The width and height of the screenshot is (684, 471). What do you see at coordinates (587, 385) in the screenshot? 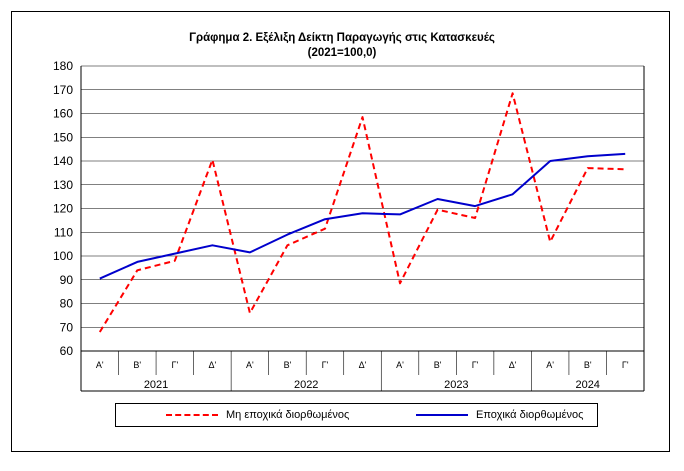
I see `x-tick-label-year: 2024` at bounding box center [587, 385].